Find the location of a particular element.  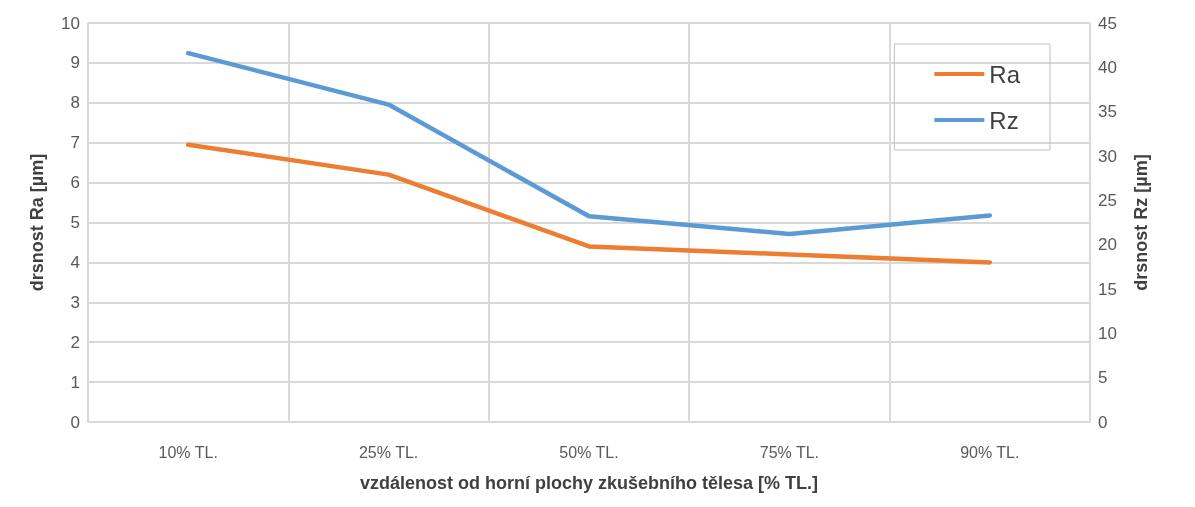

x-tick-label: 90% TL. is located at coordinates (990, 452).